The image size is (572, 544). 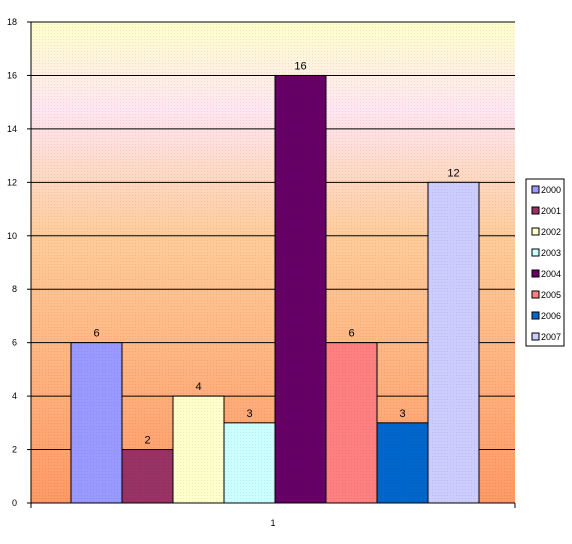 What do you see at coordinates (272, 523) in the screenshot?
I see `x-tick-label: 1` at bounding box center [272, 523].